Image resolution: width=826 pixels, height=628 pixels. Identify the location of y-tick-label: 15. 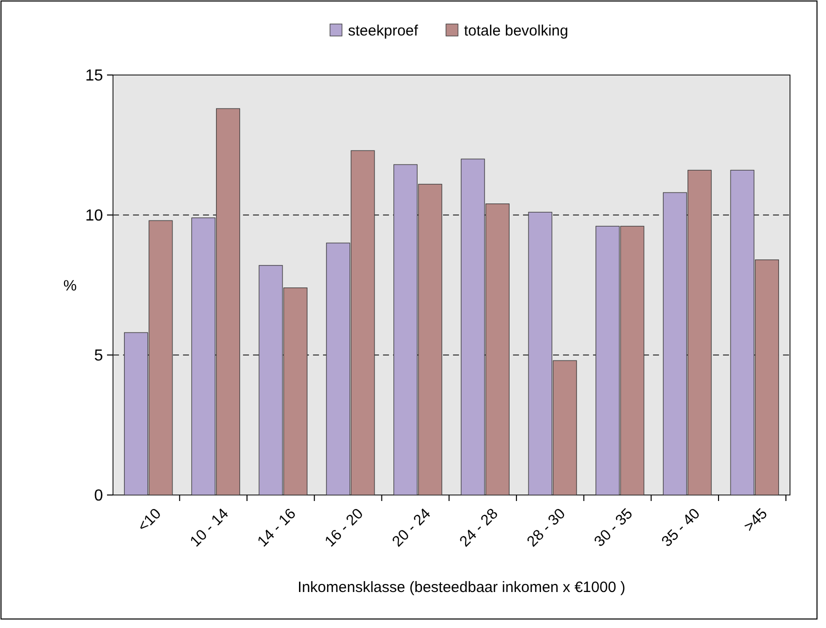
(94, 76).